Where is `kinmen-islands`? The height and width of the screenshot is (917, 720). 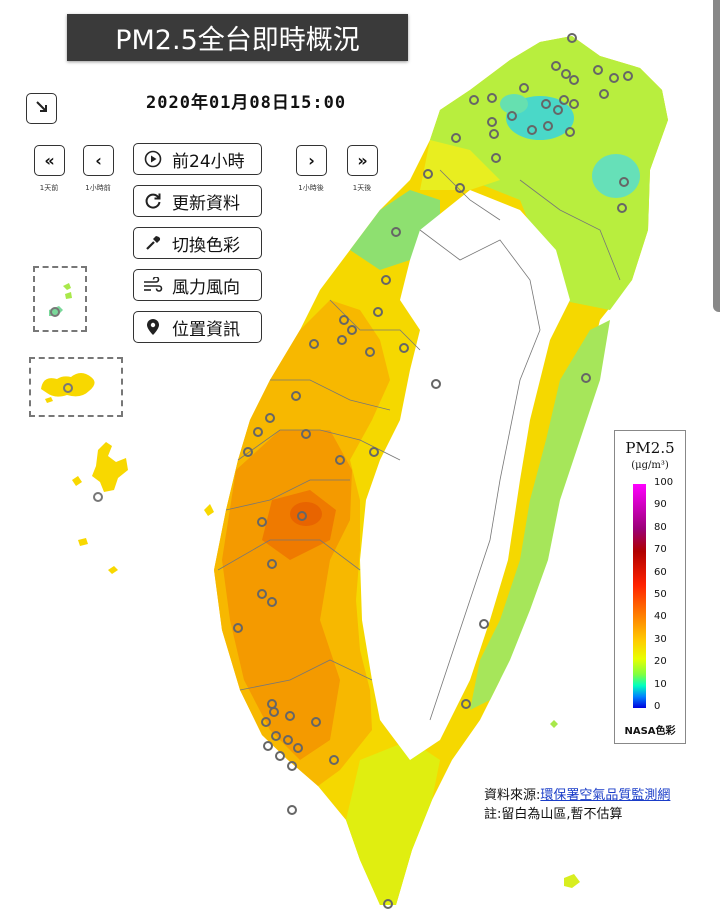
kinmen-islands is located at coordinates (68, 388).